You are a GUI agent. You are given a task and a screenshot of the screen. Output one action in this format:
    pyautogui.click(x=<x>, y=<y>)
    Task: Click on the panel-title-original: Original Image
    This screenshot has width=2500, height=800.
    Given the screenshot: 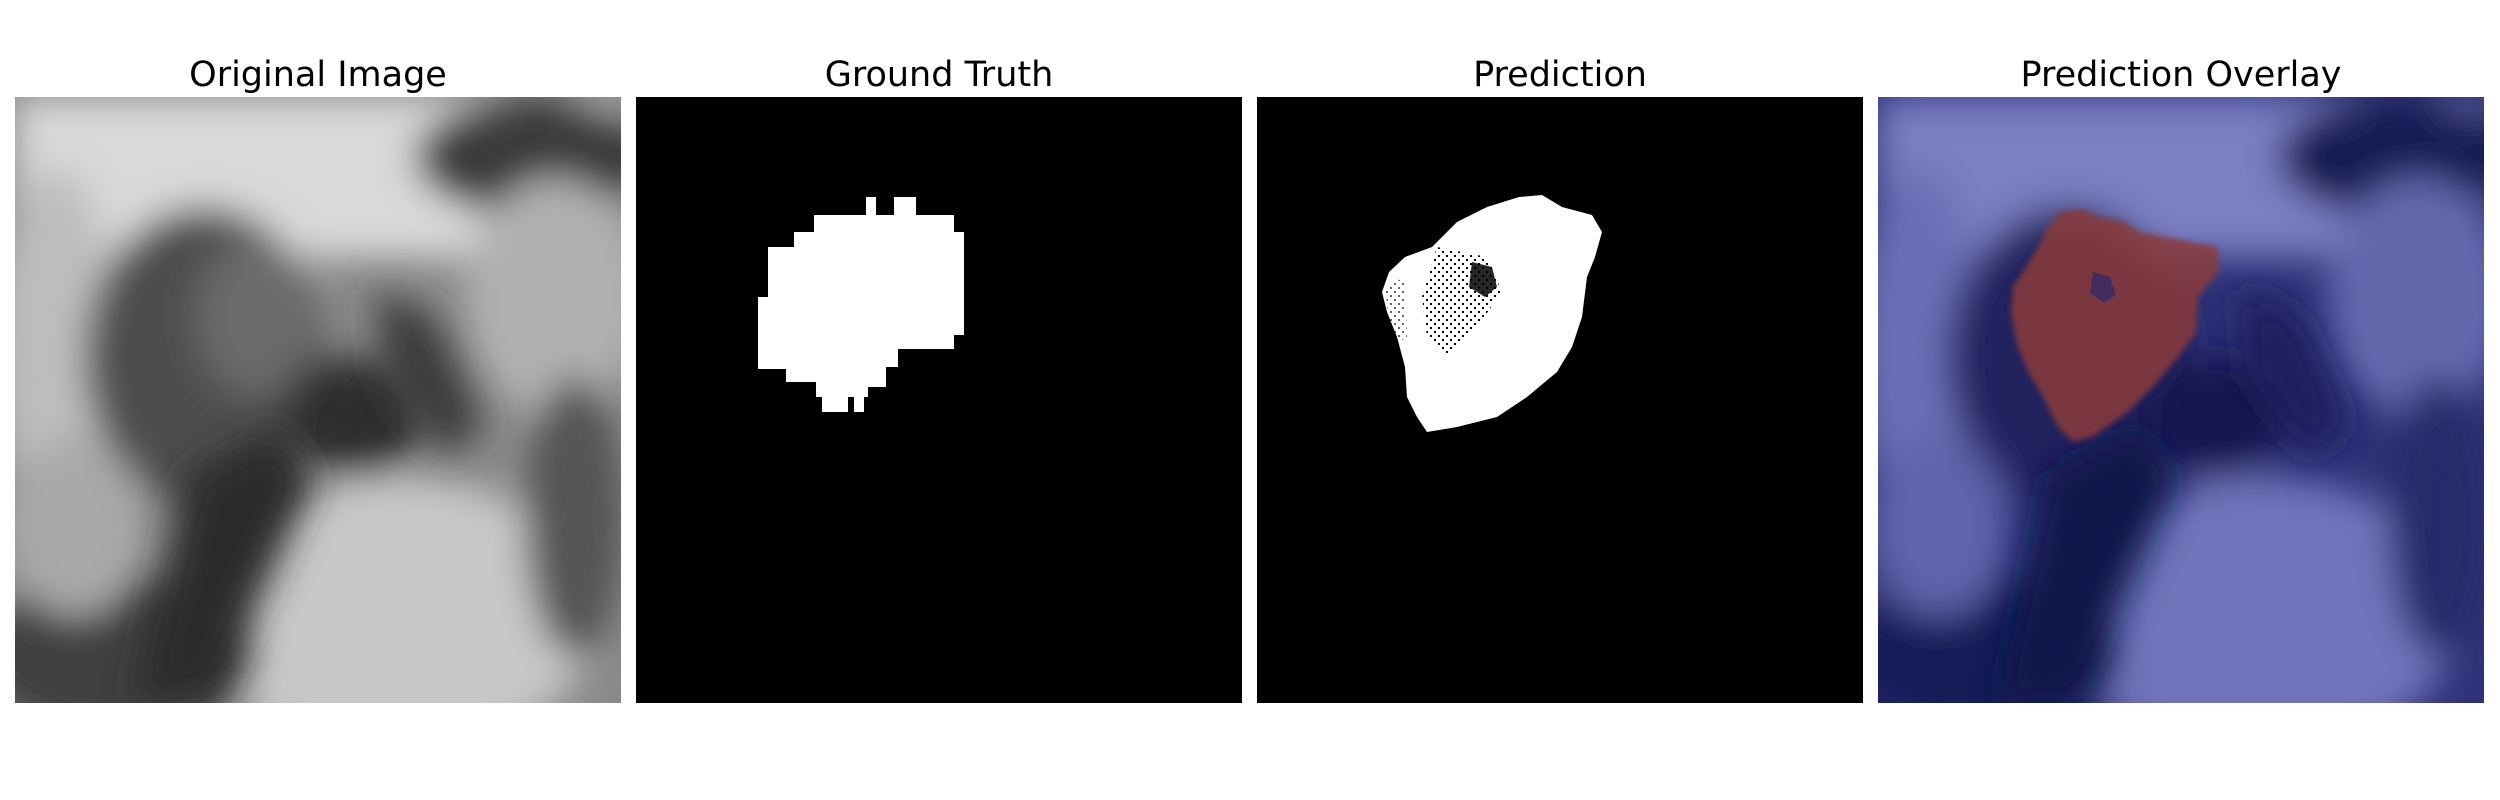 What is the action you would take?
    pyautogui.click(x=318, y=75)
    